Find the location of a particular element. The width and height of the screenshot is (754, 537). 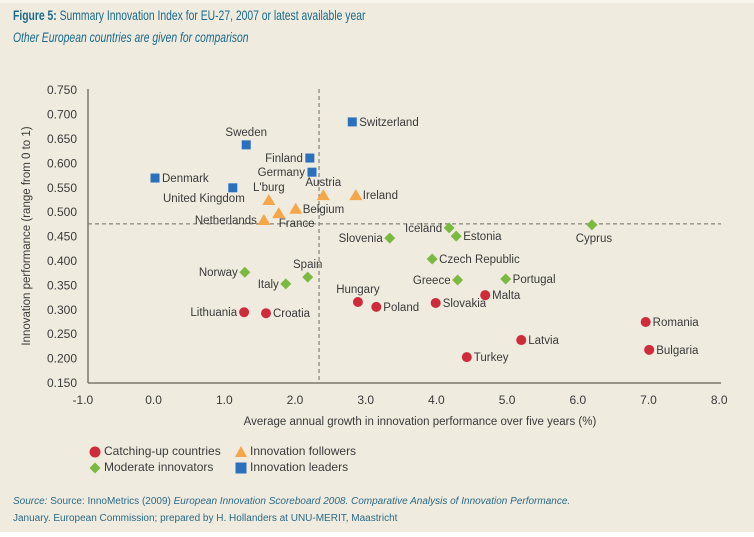

x-tick-label: 0.0 is located at coordinates (153, 400).